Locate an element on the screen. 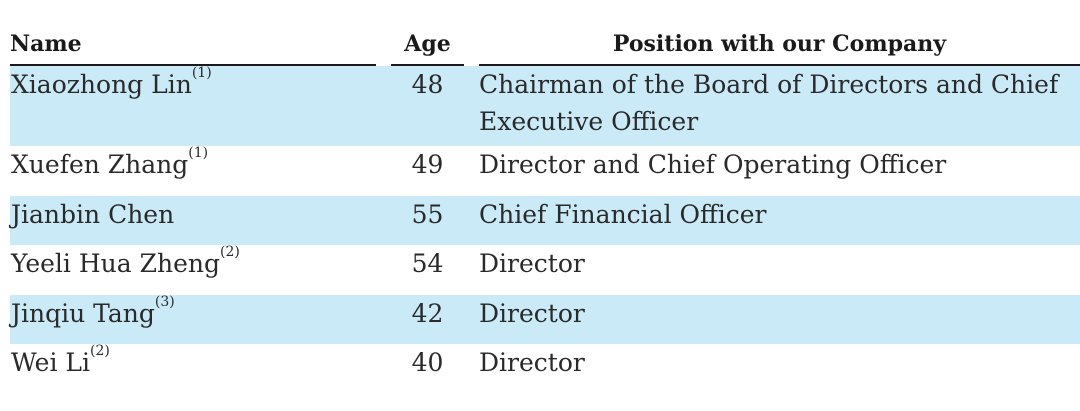 The width and height of the screenshot is (1080, 411). cell-name: Jianbin Chen is located at coordinates (93, 214).